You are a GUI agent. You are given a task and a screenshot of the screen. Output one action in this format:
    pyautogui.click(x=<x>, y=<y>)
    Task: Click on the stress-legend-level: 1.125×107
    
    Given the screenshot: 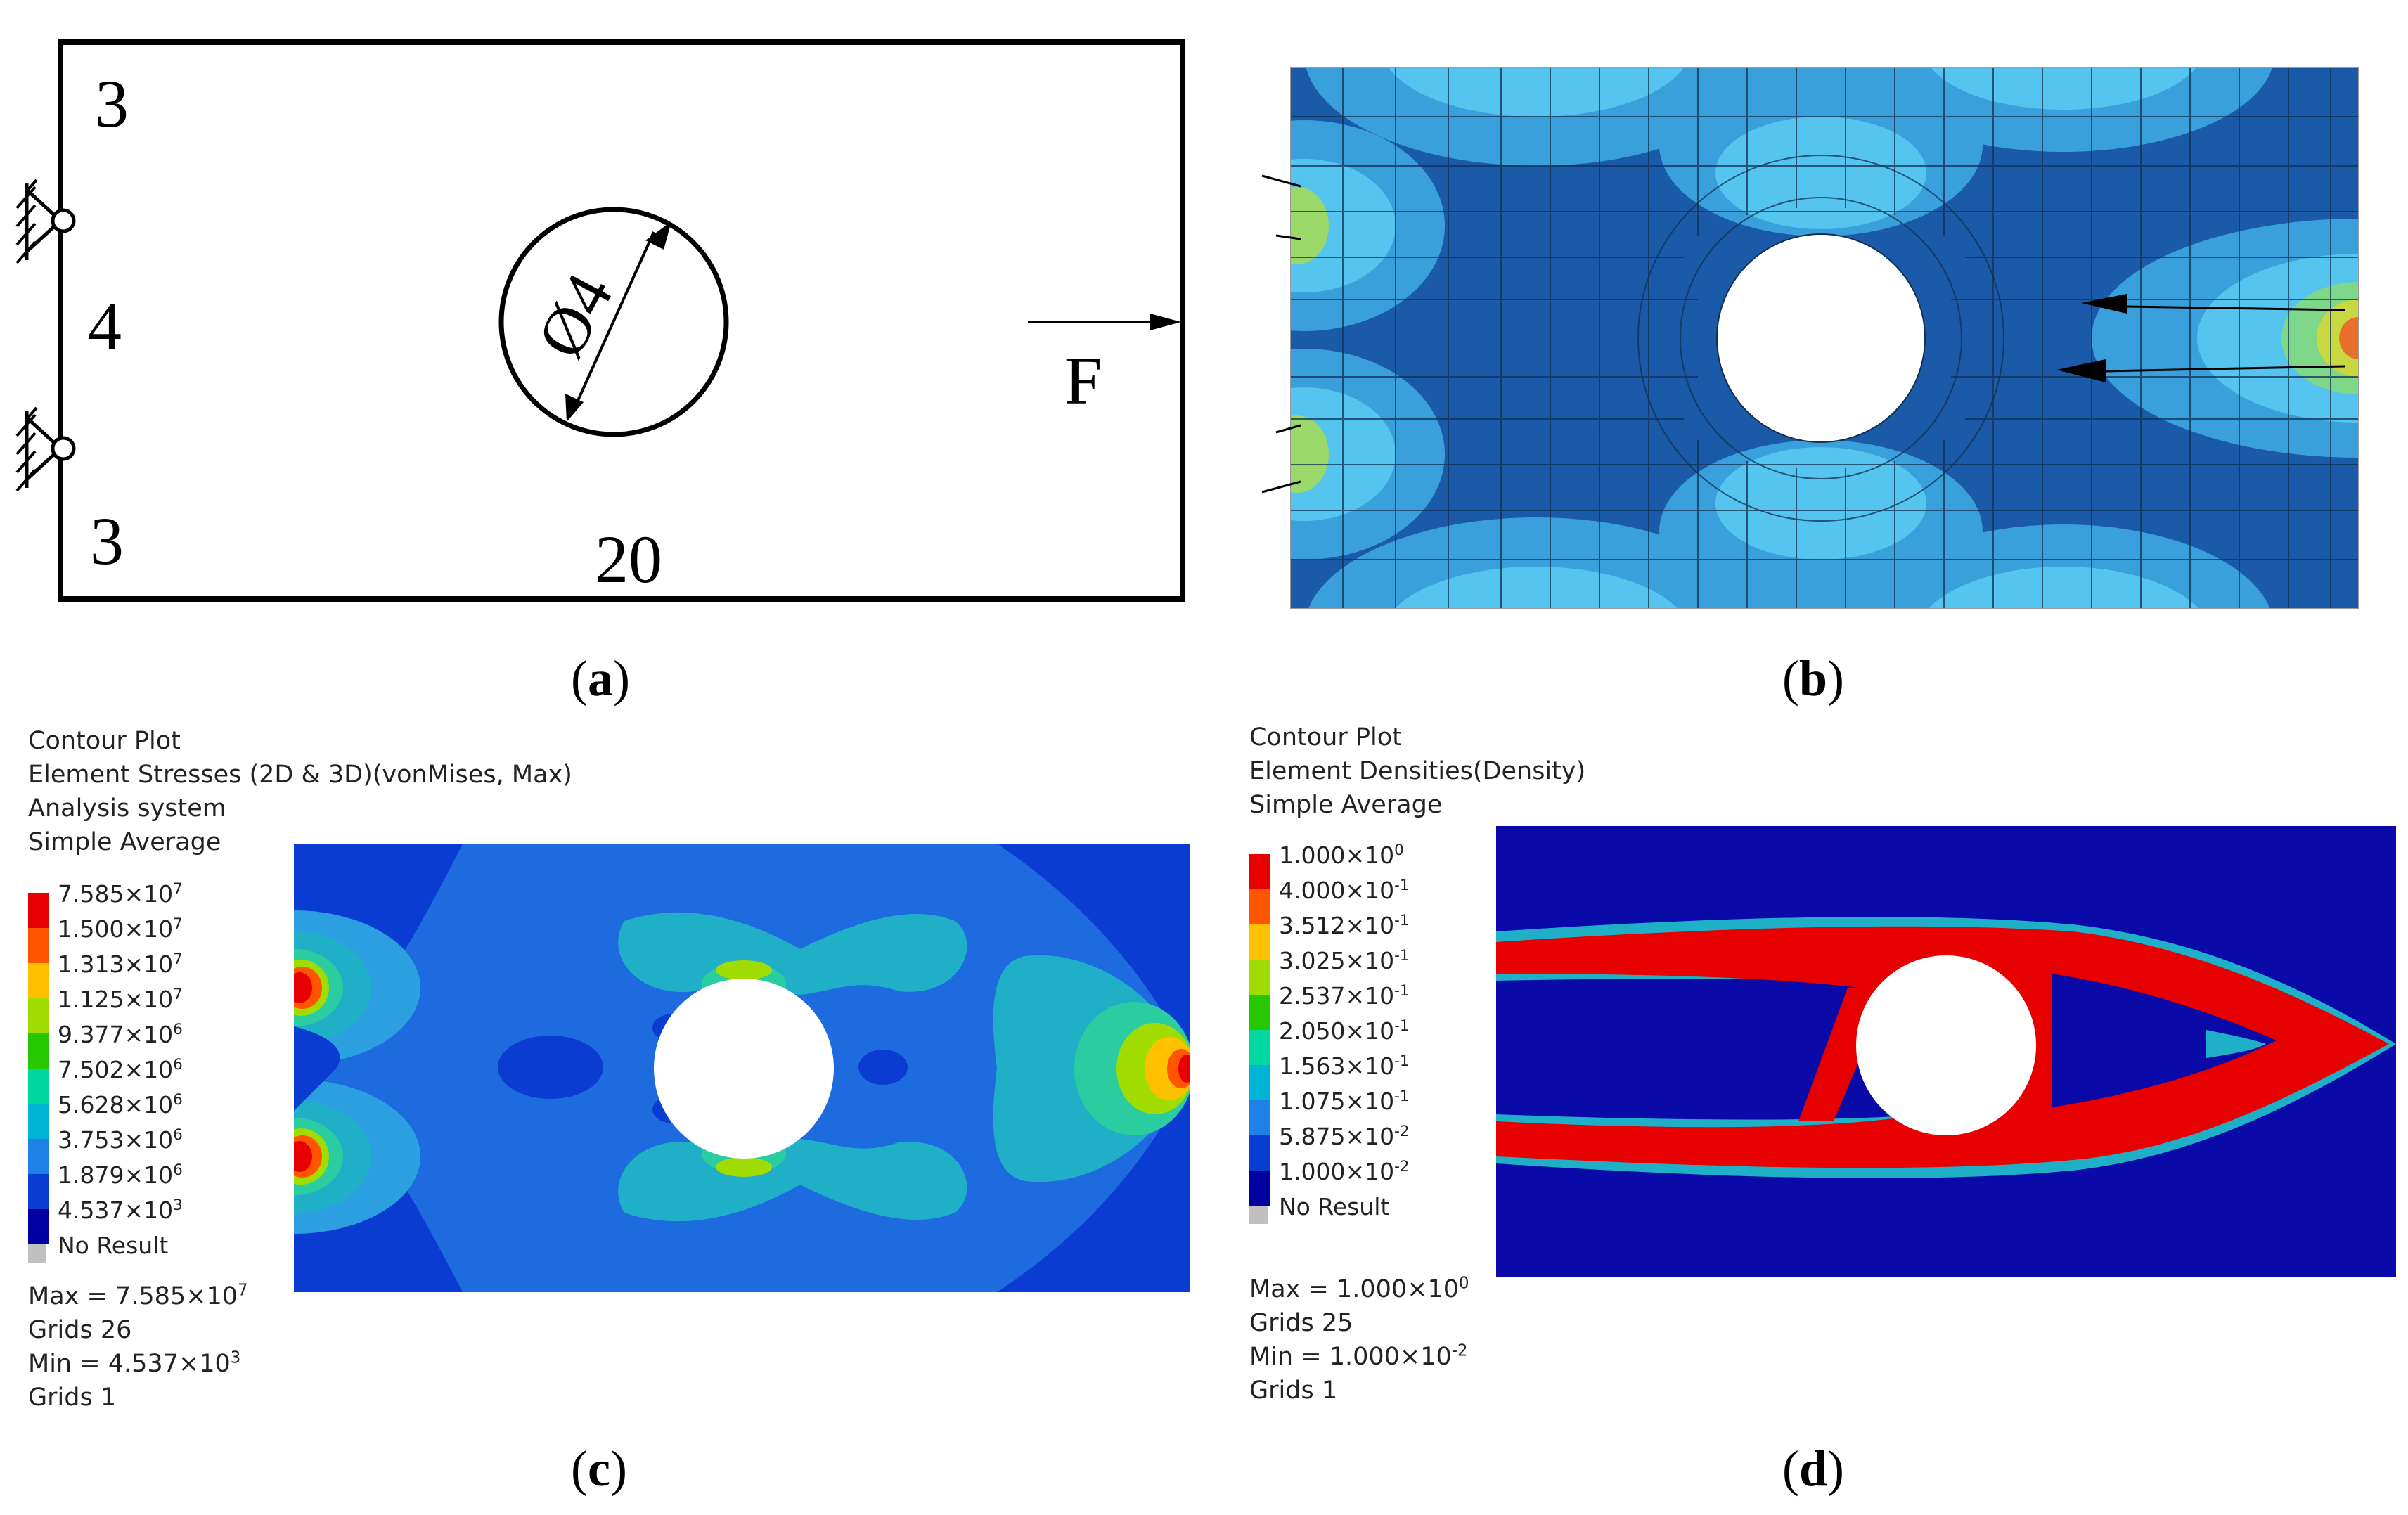 What is the action you would take?
    pyautogui.click(x=120, y=999)
    